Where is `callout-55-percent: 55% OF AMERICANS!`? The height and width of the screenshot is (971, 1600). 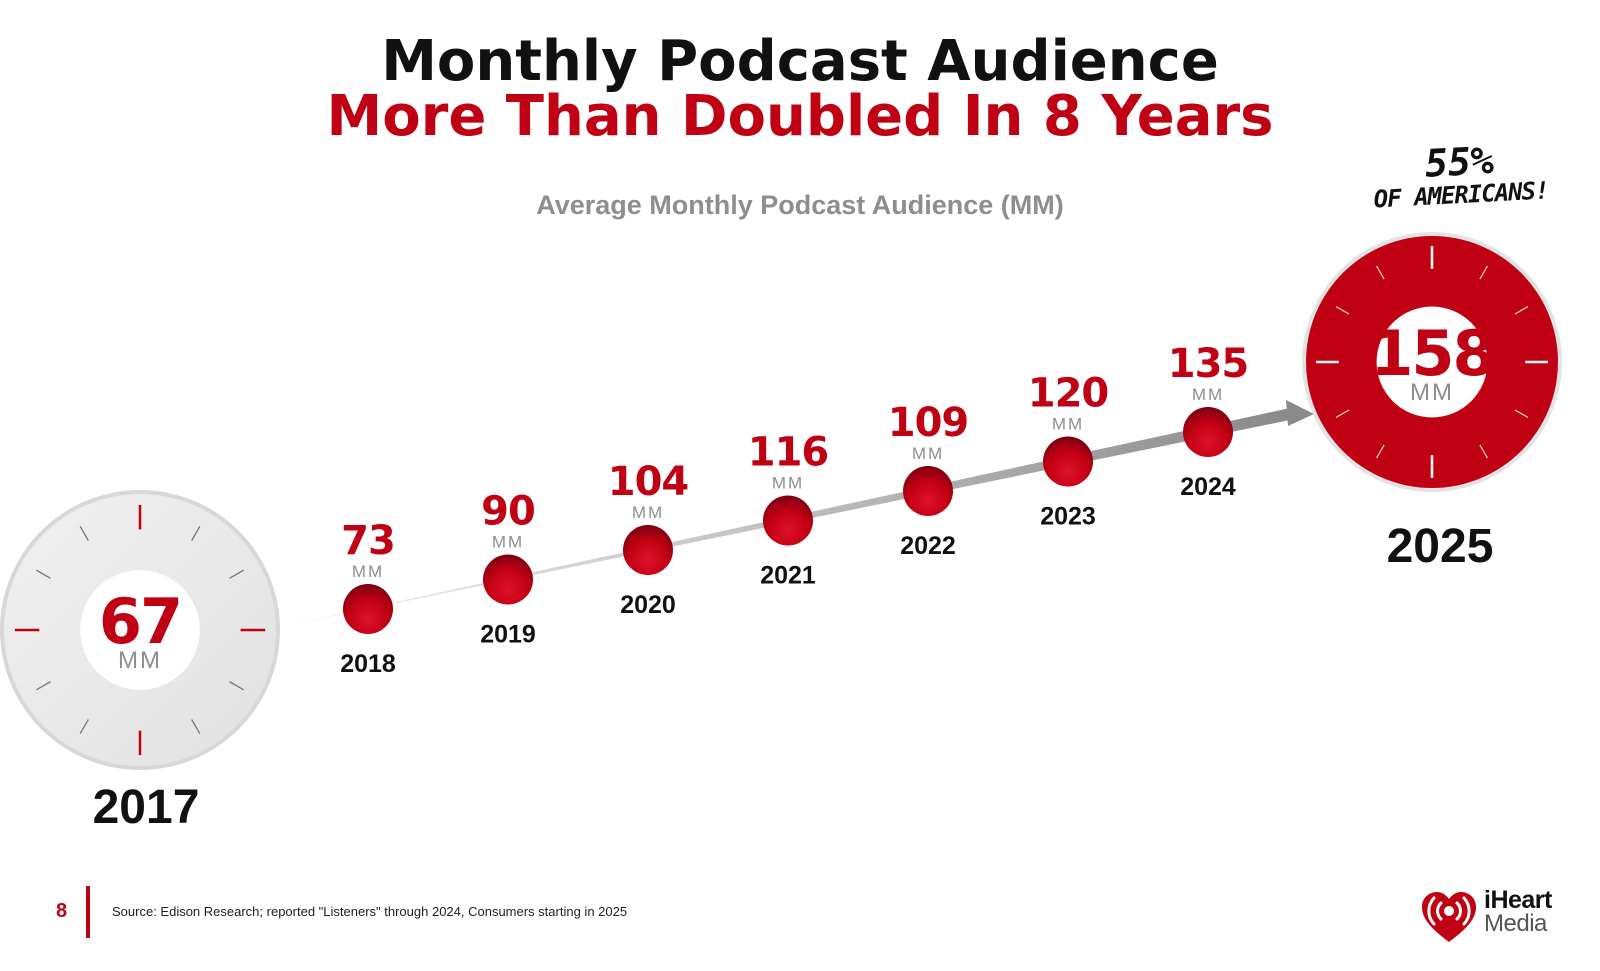
callout-55-percent: 55% OF AMERICANS! is located at coordinates (1459, 175).